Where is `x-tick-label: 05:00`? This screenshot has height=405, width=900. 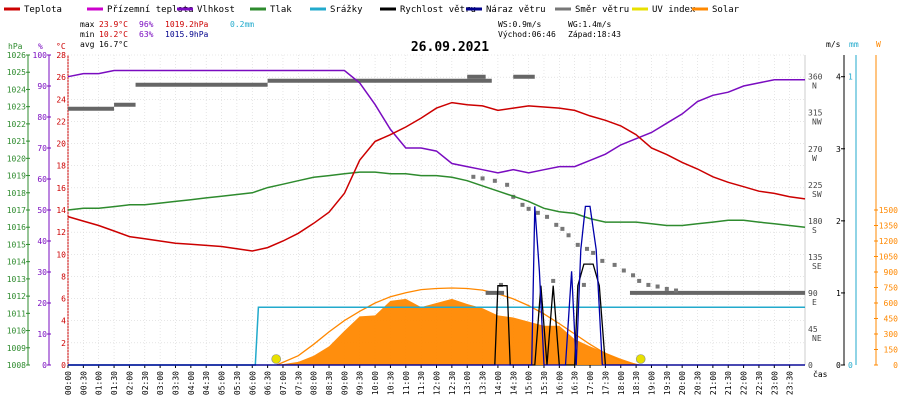
x-tick-label: 05:00 is located at coordinates (222, 383).